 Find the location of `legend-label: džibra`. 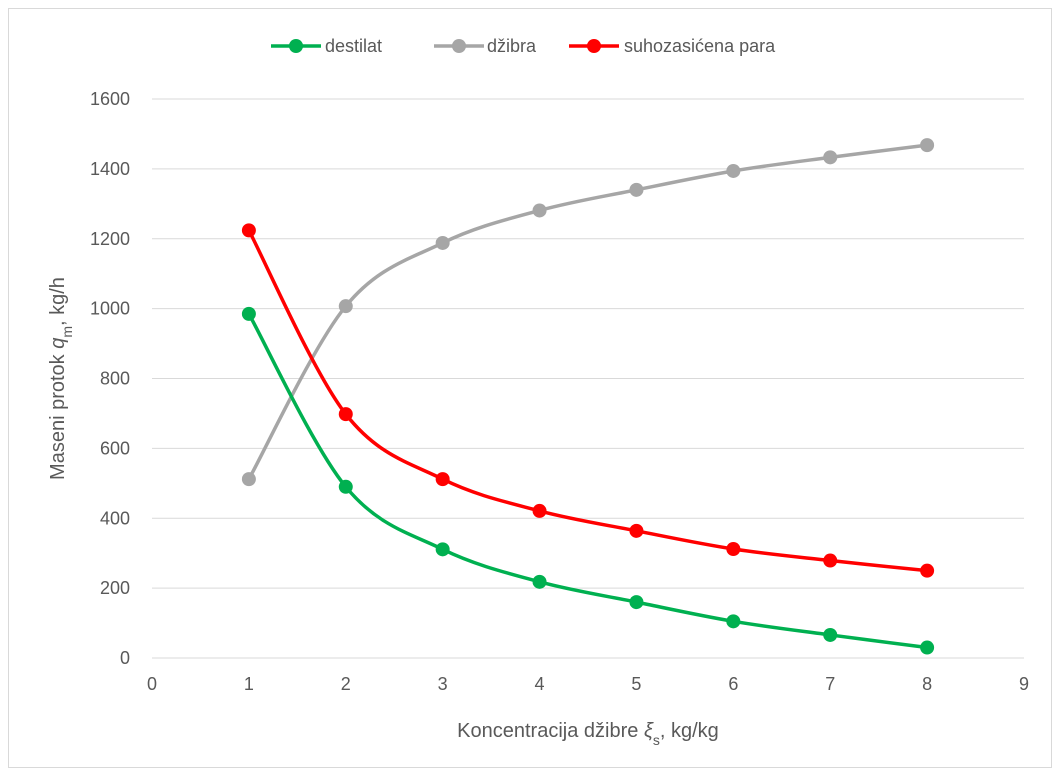

legend-label: džibra is located at coordinates (512, 46).